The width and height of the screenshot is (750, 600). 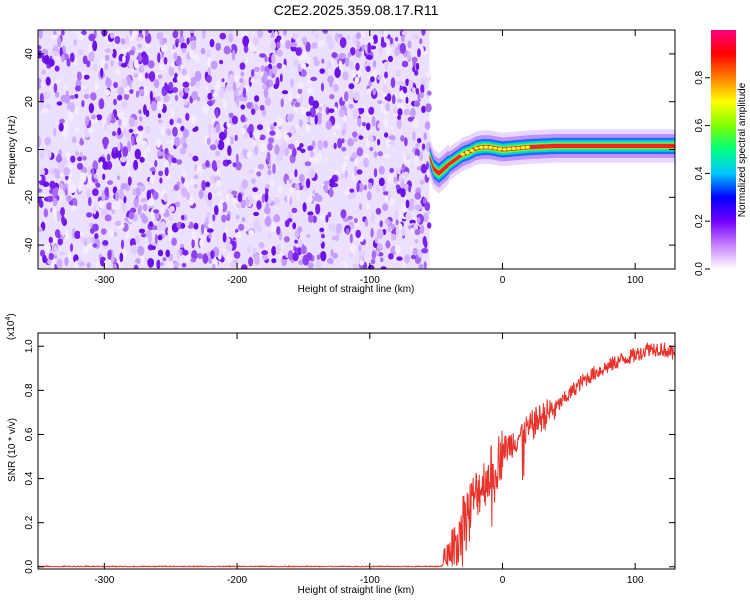 What do you see at coordinates (518, 148) in the screenshot?
I see `signal-peak` at bounding box center [518, 148].